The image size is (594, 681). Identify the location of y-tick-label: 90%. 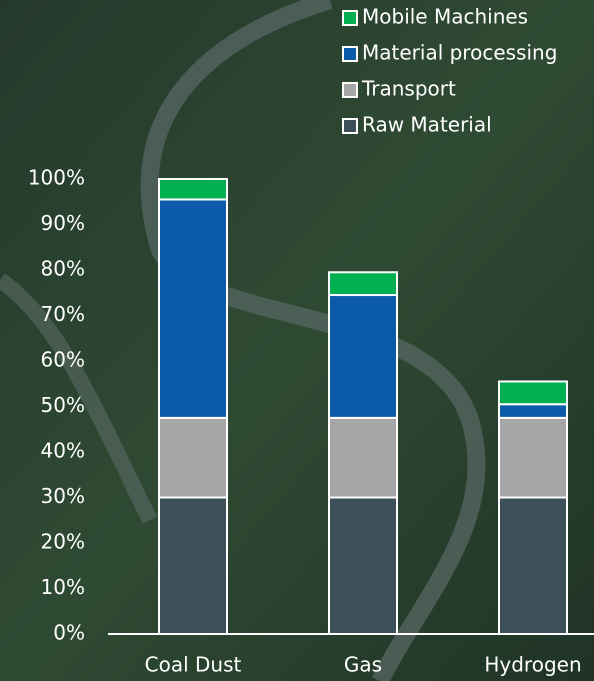
(63, 223).